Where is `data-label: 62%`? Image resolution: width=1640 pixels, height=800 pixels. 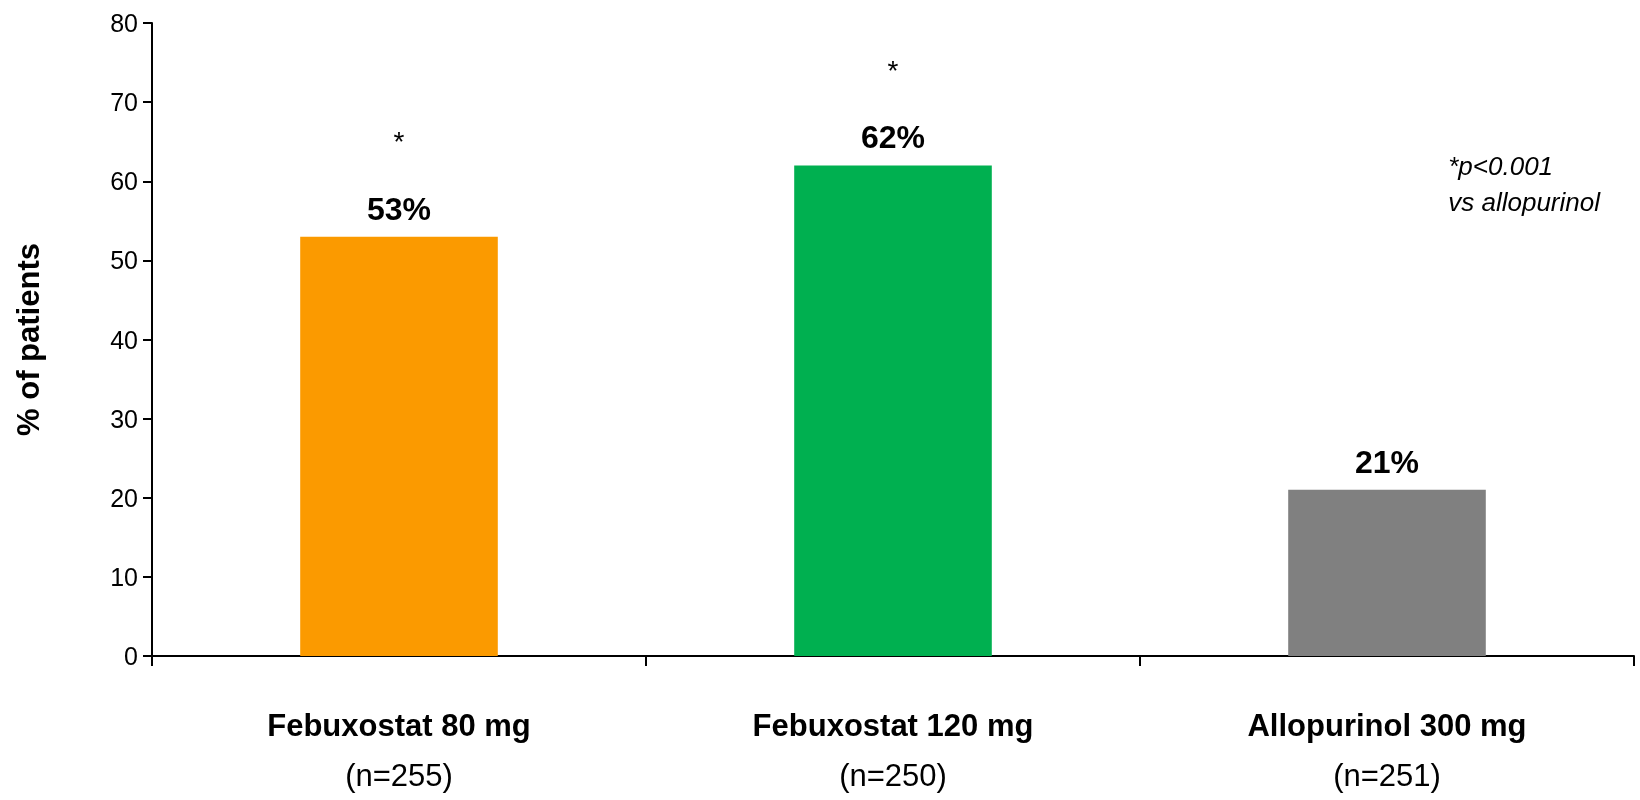
data-label: 62% is located at coordinates (893, 137).